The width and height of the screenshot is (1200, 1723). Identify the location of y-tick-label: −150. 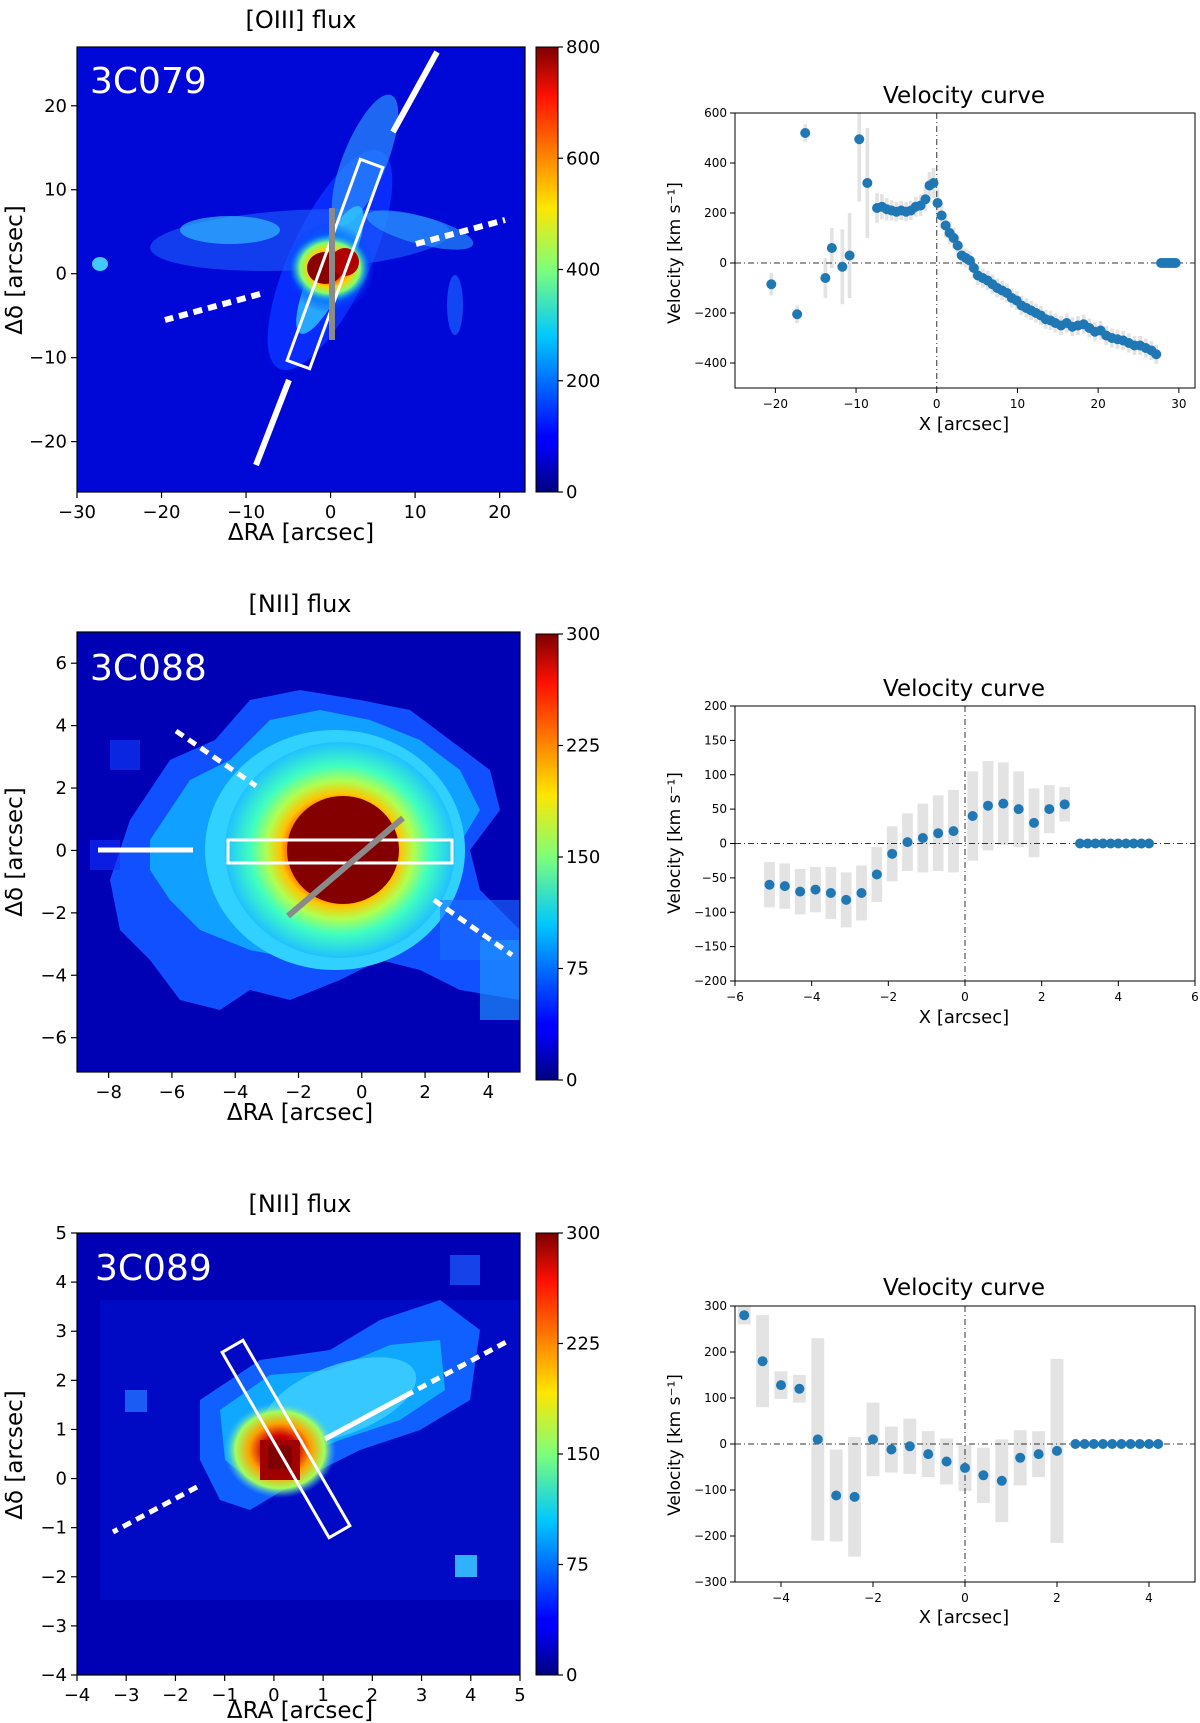
(710, 947).